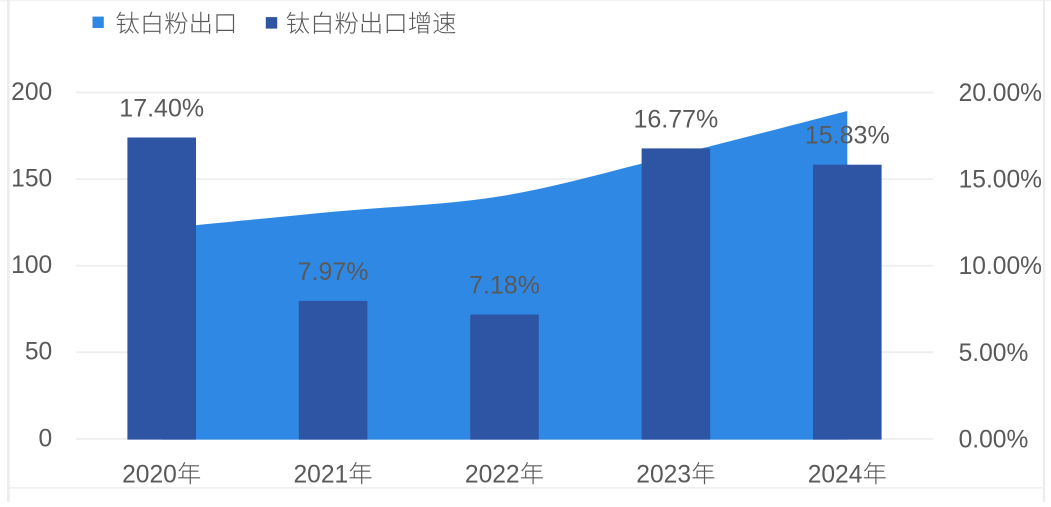  What do you see at coordinates (1000, 93) in the screenshot?
I see `svg-text: 20.00%` at bounding box center [1000, 93].